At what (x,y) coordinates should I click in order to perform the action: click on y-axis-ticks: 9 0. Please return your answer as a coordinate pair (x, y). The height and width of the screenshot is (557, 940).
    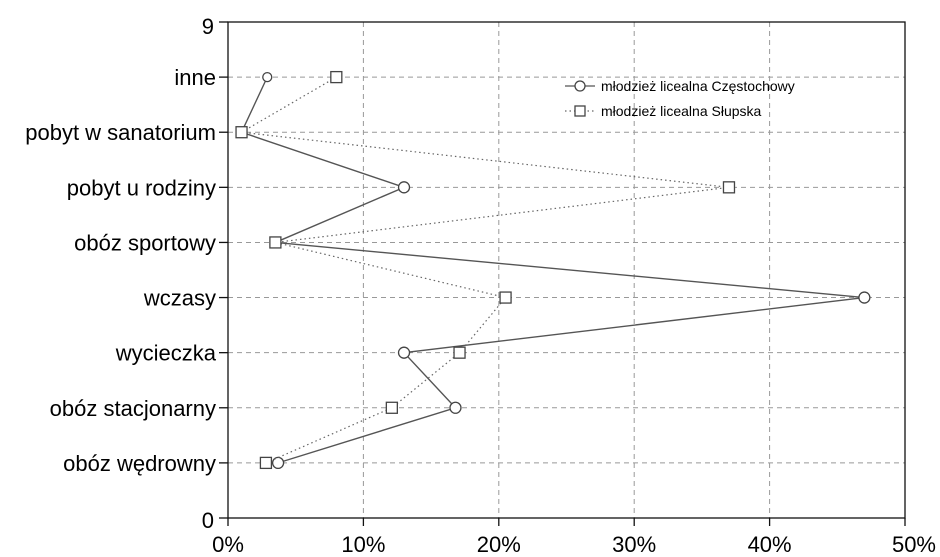
    Looking at the image, I should click on (208, 273).